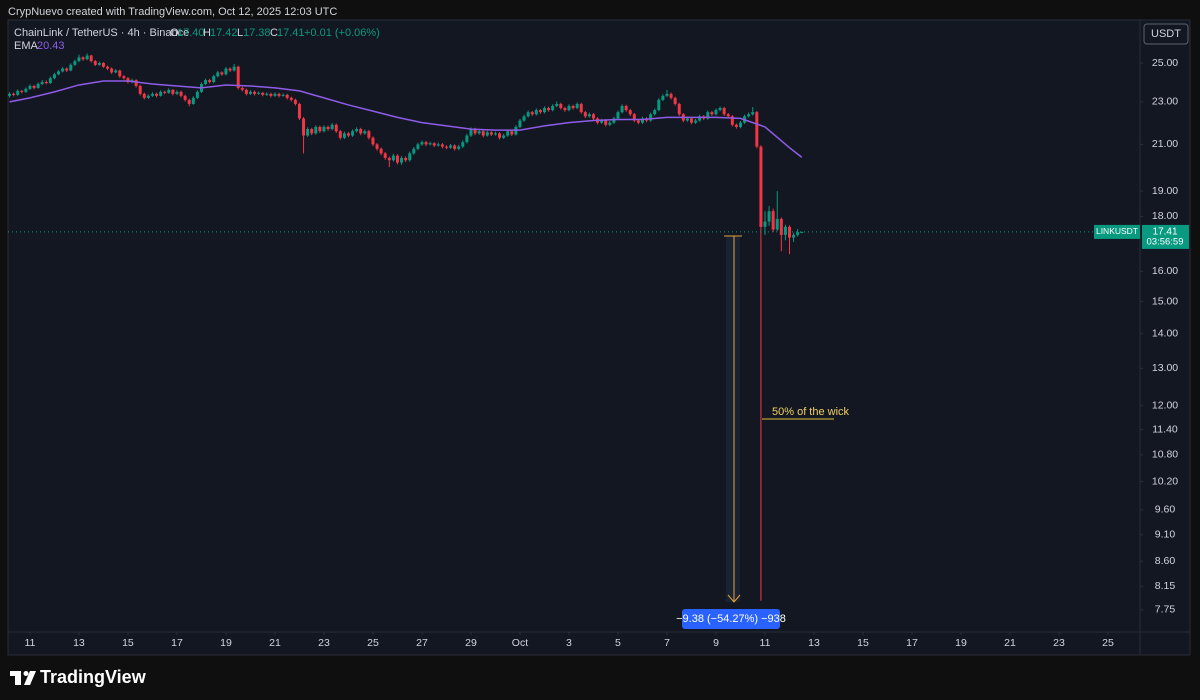 The width and height of the screenshot is (1200, 700). Describe the element at coordinates (324, 643) in the screenshot. I see `x-tick-label: 23` at that location.